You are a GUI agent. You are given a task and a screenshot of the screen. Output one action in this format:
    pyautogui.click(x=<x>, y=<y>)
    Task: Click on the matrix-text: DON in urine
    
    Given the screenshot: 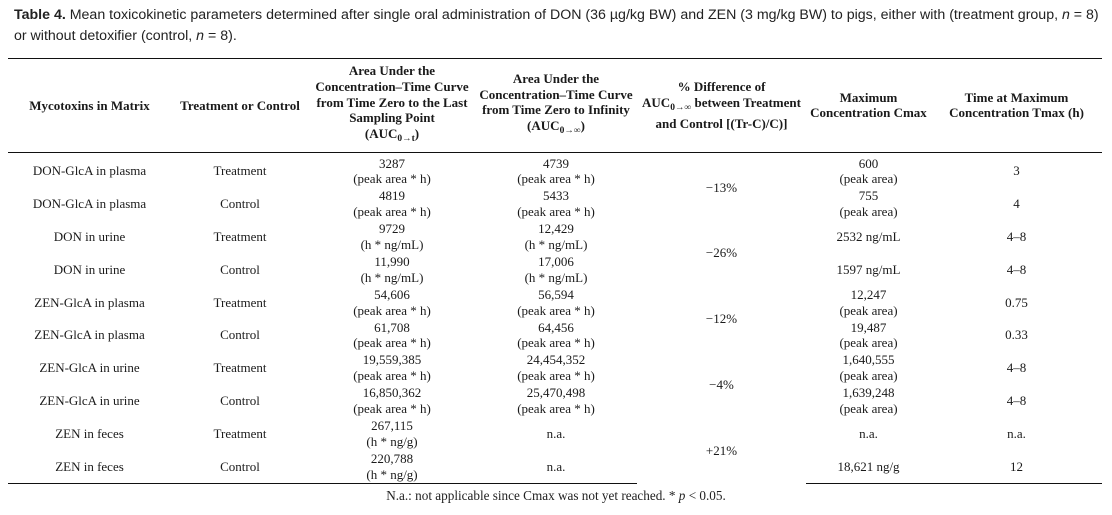 What is the action you would take?
    pyautogui.click(x=89, y=237)
    